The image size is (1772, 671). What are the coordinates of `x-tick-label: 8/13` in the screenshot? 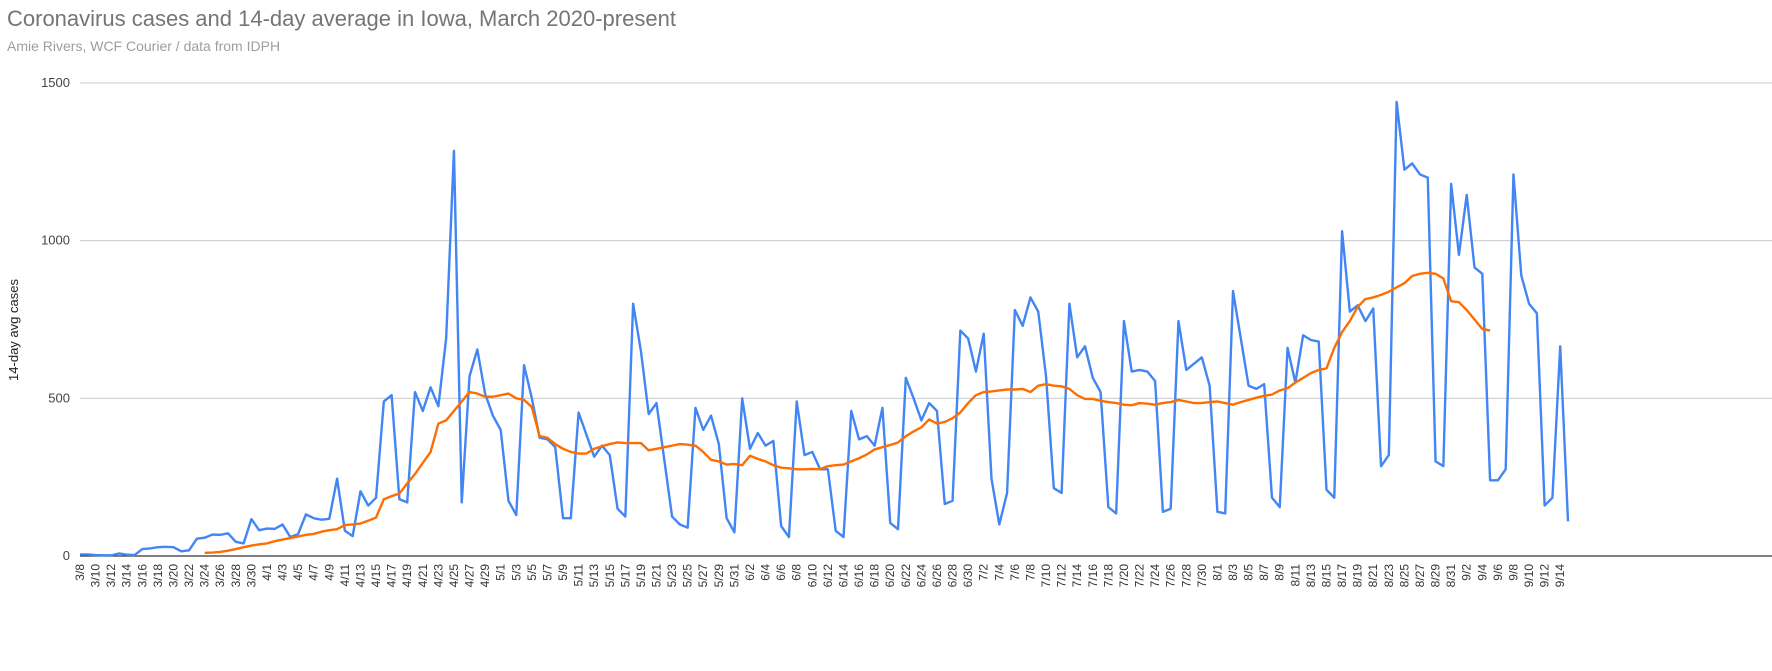 It's located at (1311, 576).